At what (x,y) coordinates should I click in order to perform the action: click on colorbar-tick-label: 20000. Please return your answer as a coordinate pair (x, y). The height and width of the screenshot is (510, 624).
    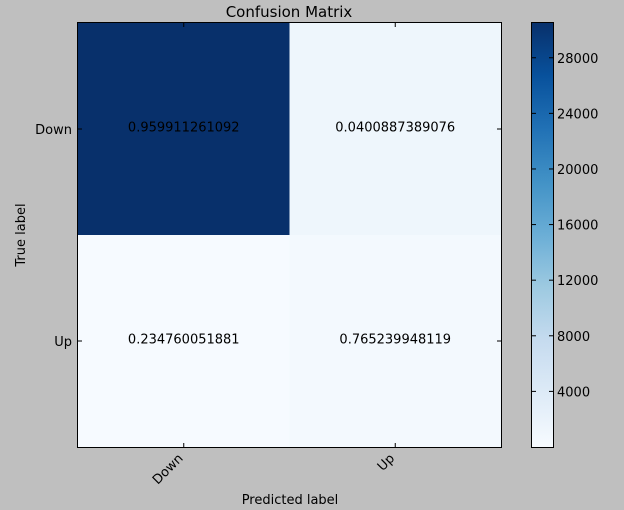
    Looking at the image, I should click on (577, 170).